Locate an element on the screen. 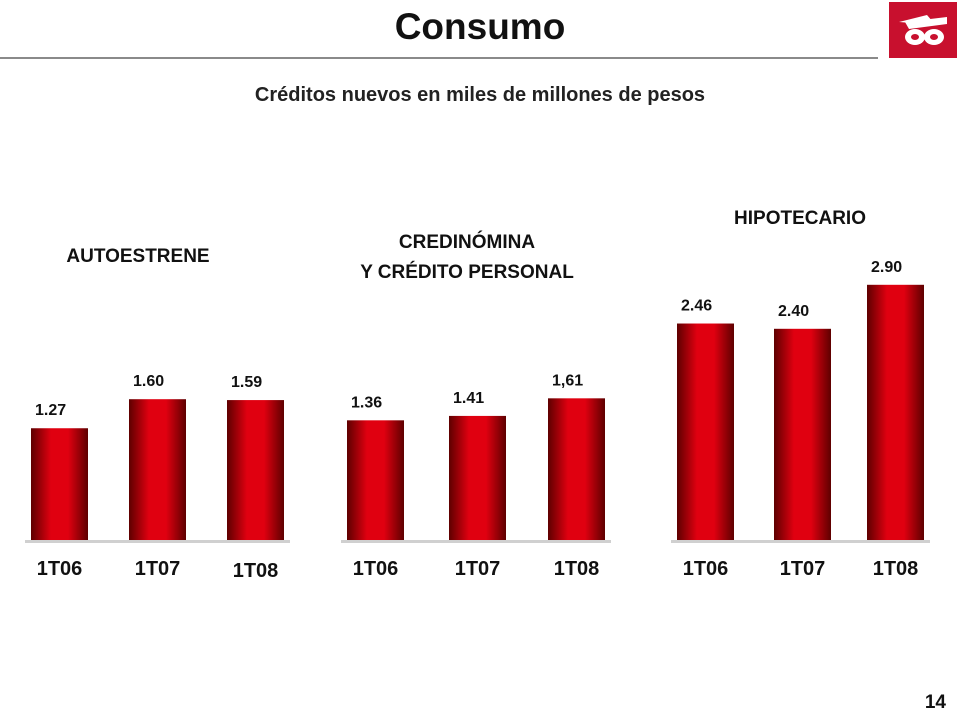 The height and width of the screenshot is (720, 960). banorte-logo-icon is located at coordinates (923, 30).